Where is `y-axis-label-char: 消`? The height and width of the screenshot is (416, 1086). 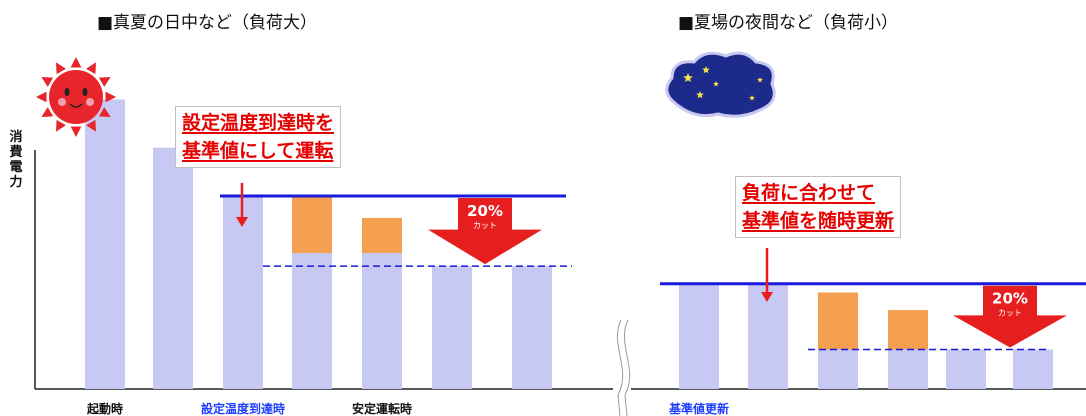
y-axis-label-char: 消 is located at coordinates (16, 137).